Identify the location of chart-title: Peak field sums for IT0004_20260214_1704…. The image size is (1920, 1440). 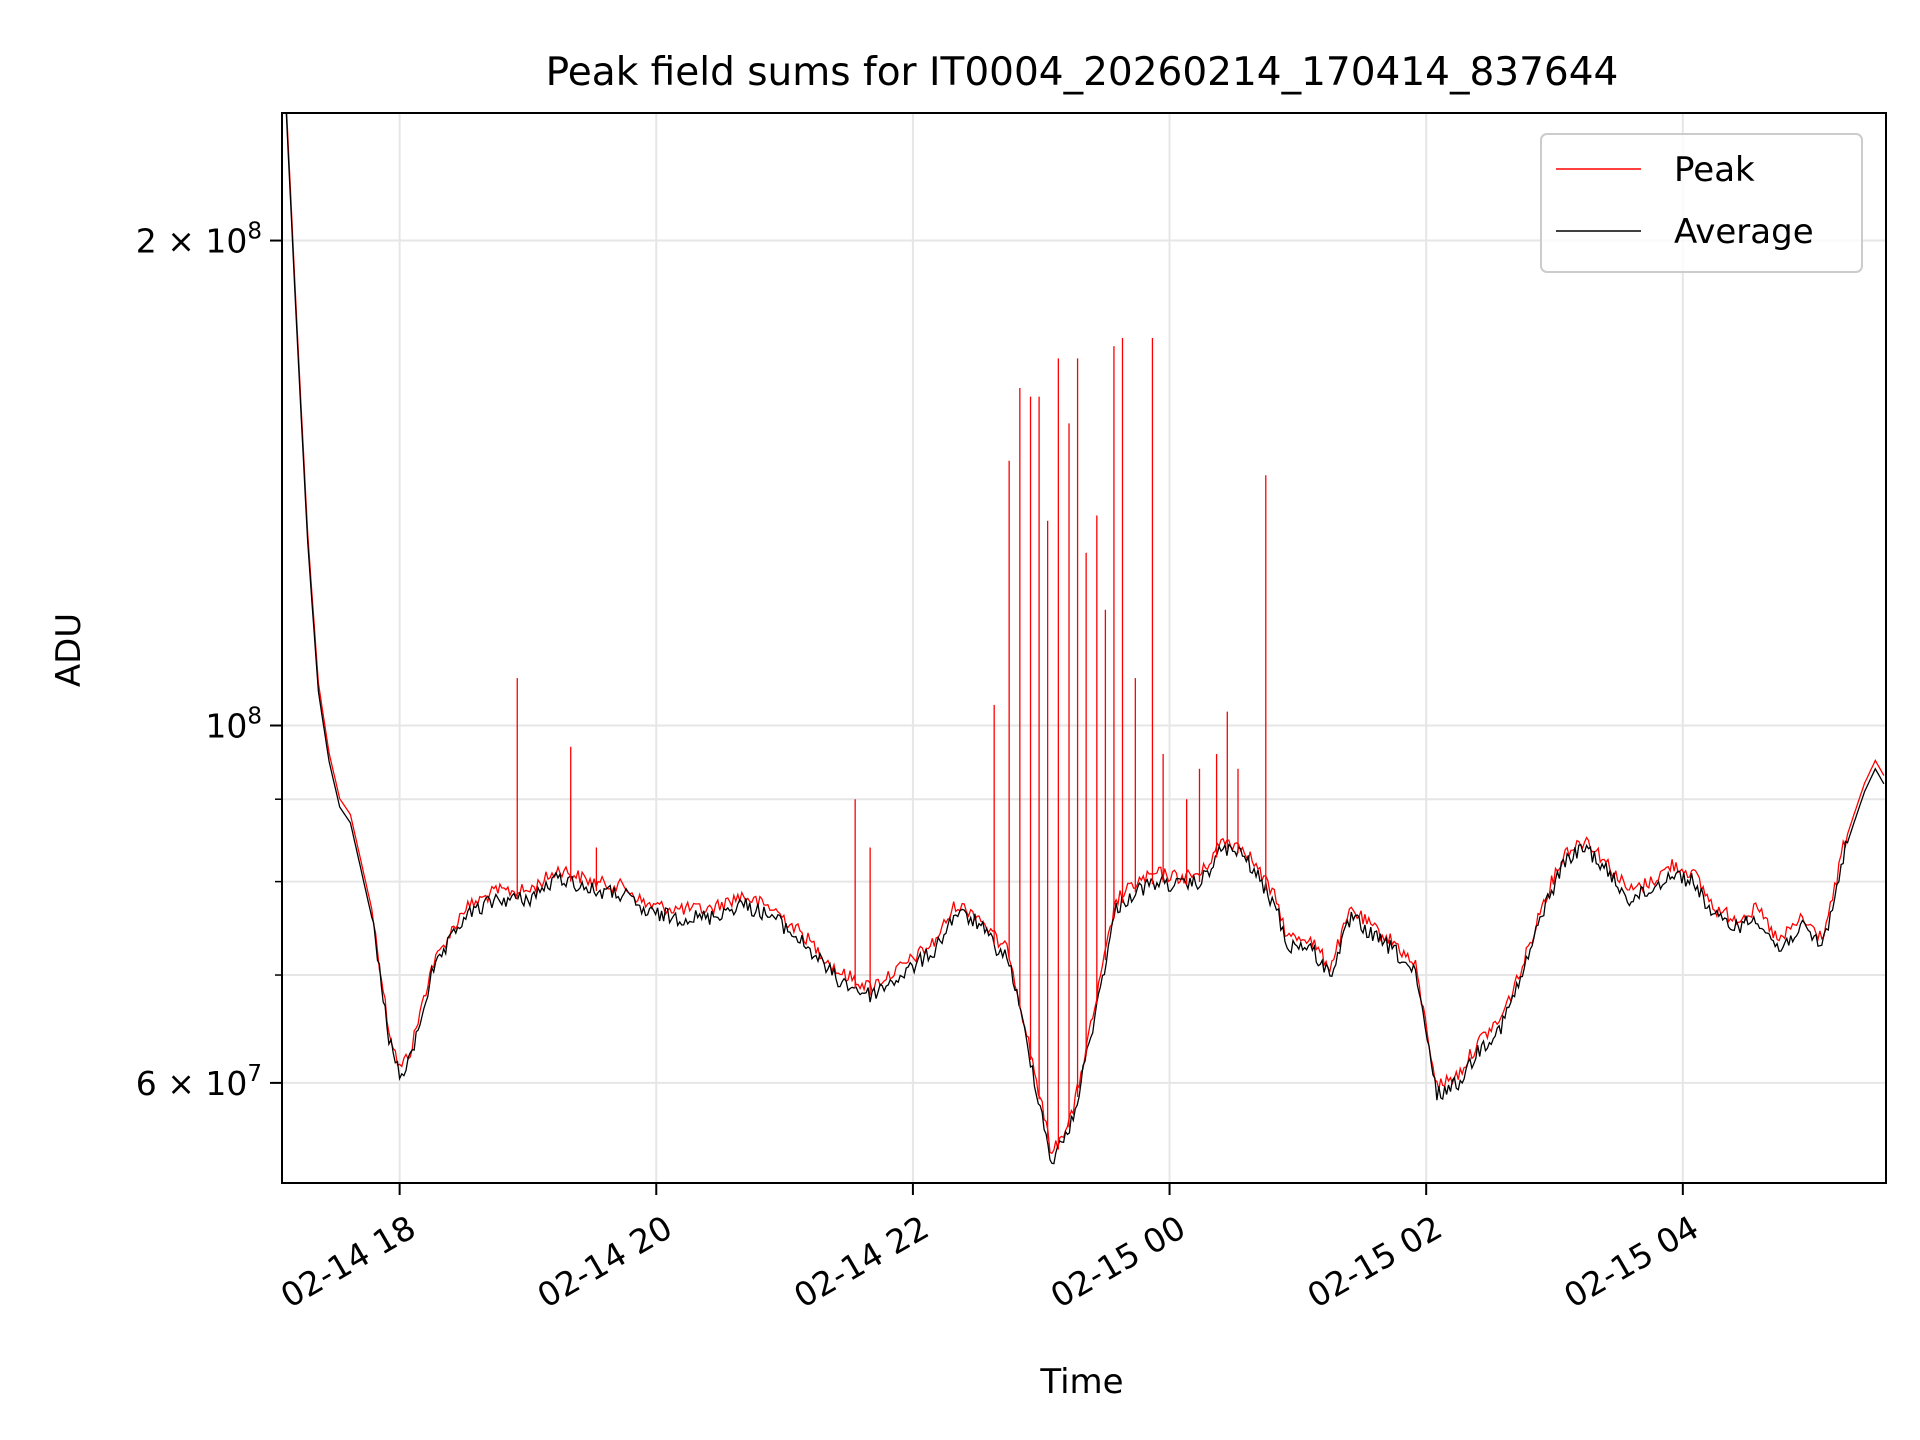
(1082, 72).